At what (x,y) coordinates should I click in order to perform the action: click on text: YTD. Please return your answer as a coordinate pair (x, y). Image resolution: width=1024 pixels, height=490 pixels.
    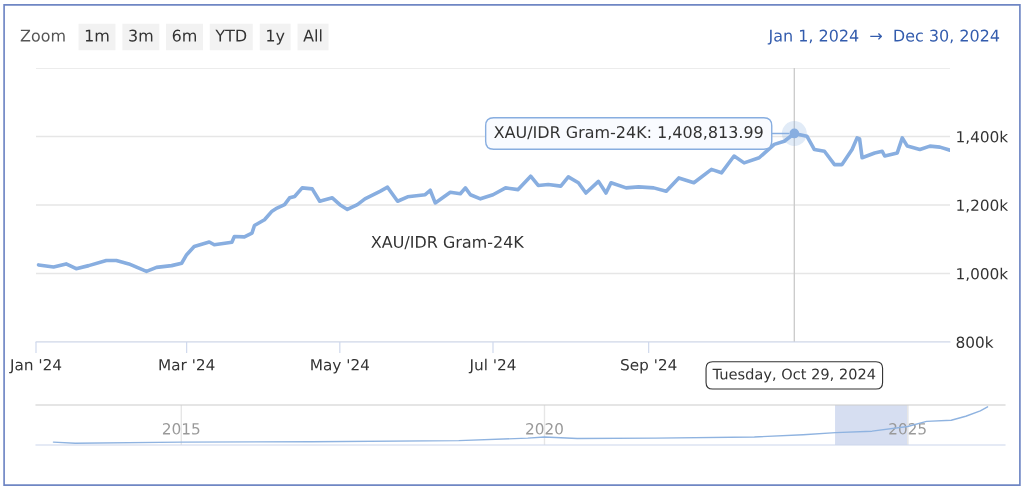
    Looking at the image, I should click on (231, 35).